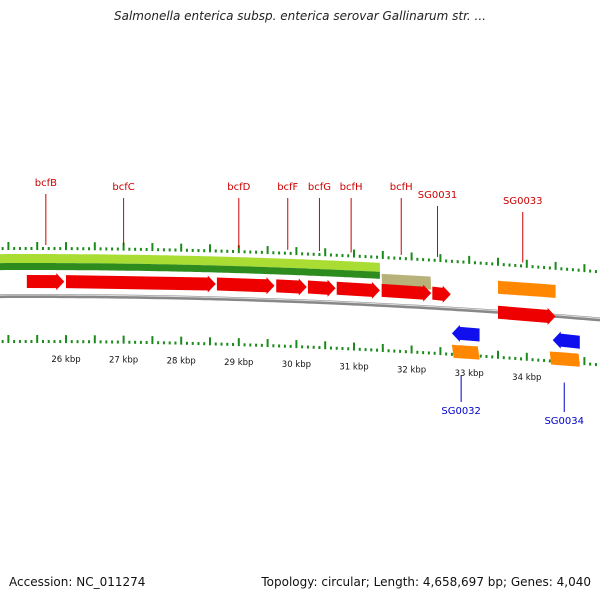 The height and width of the screenshot is (600, 600). What do you see at coordinates (353, 368) in the screenshot?
I see `scale-label: 31 kbp` at bounding box center [353, 368].